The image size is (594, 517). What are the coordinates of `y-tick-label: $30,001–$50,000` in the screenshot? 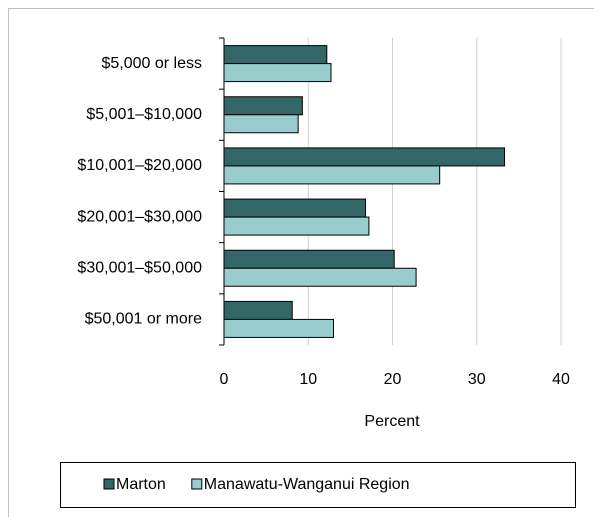 It's located at (139, 267).